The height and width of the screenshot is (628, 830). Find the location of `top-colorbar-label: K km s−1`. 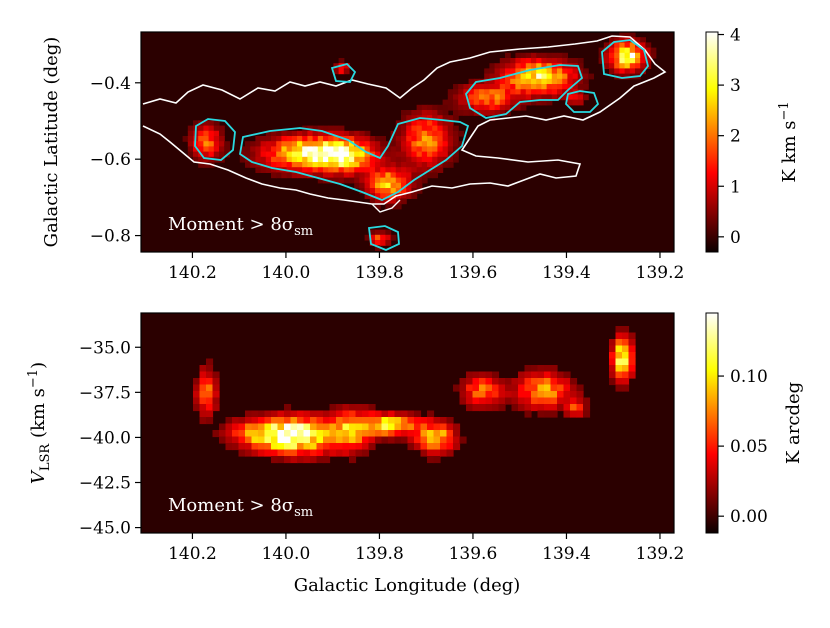

top-colorbar-label: K km s−1 is located at coordinates (788, 141).